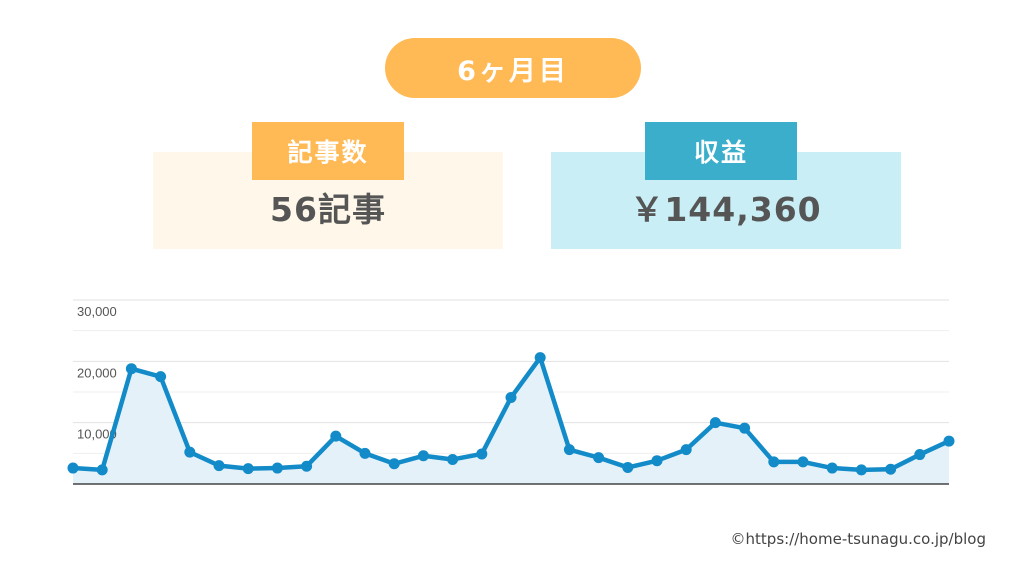 The image size is (1024, 576). I want to click on articles-stat-box: 56記事, so click(328, 200).